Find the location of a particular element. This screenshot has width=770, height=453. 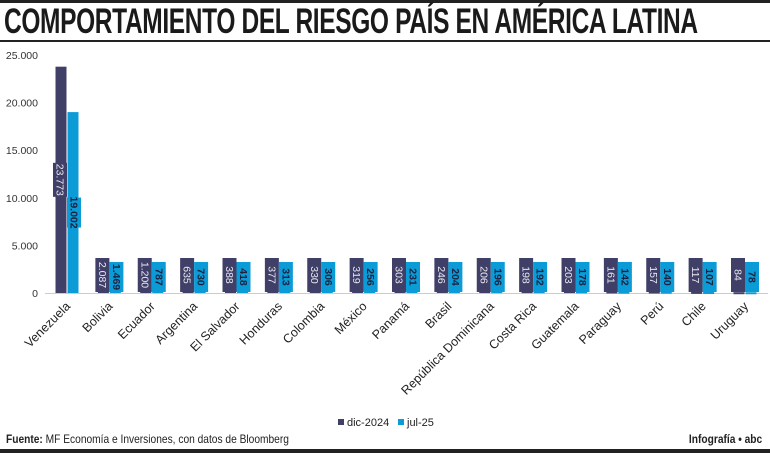

y-tick-label: 5.000 is located at coordinates (25, 246).